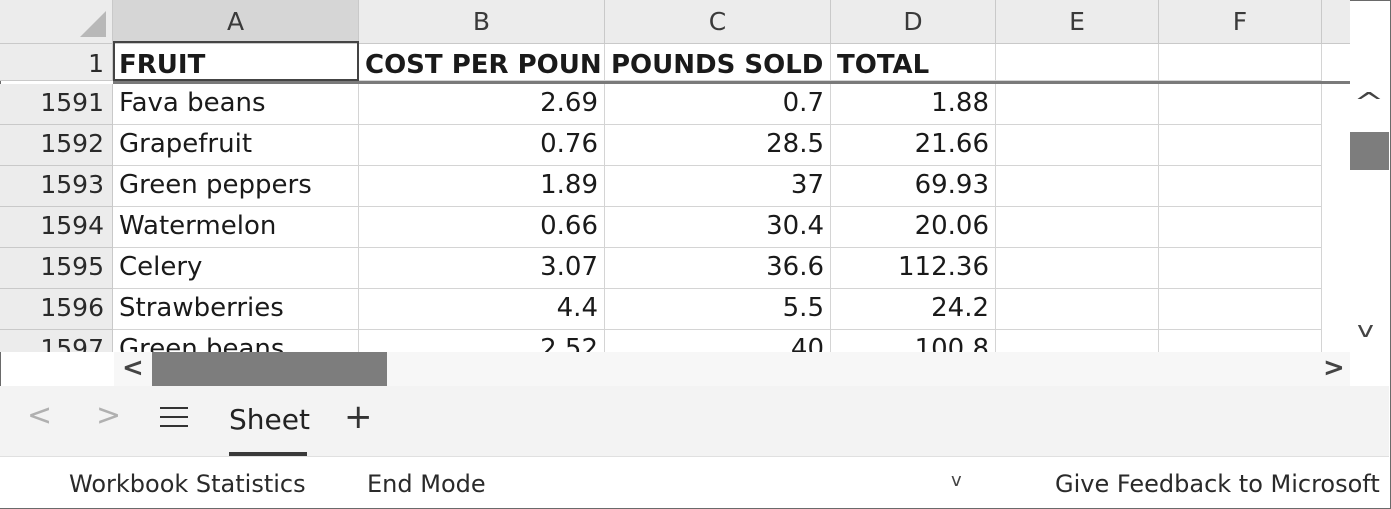 The image size is (1391, 509). What do you see at coordinates (56, 309) in the screenshot?
I see `row-header: 1596` at bounding box center [56, 309].